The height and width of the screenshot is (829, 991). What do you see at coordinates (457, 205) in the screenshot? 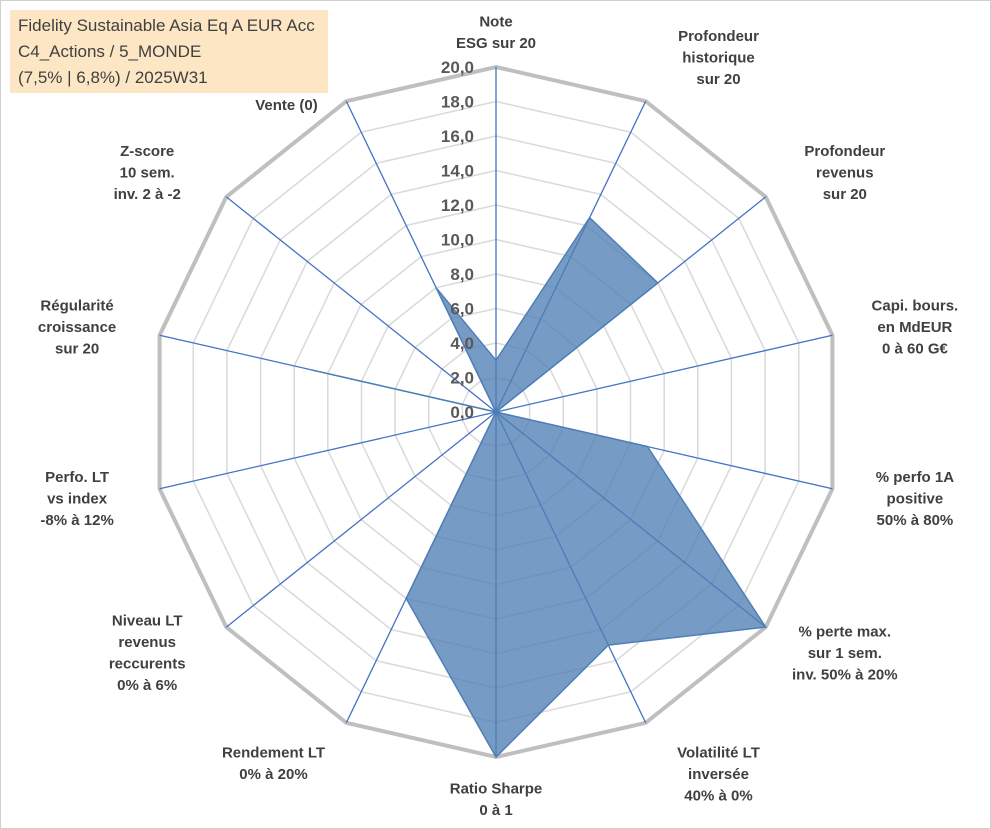
I see `tick-label: 12,0` at bounding box center [457, 205].